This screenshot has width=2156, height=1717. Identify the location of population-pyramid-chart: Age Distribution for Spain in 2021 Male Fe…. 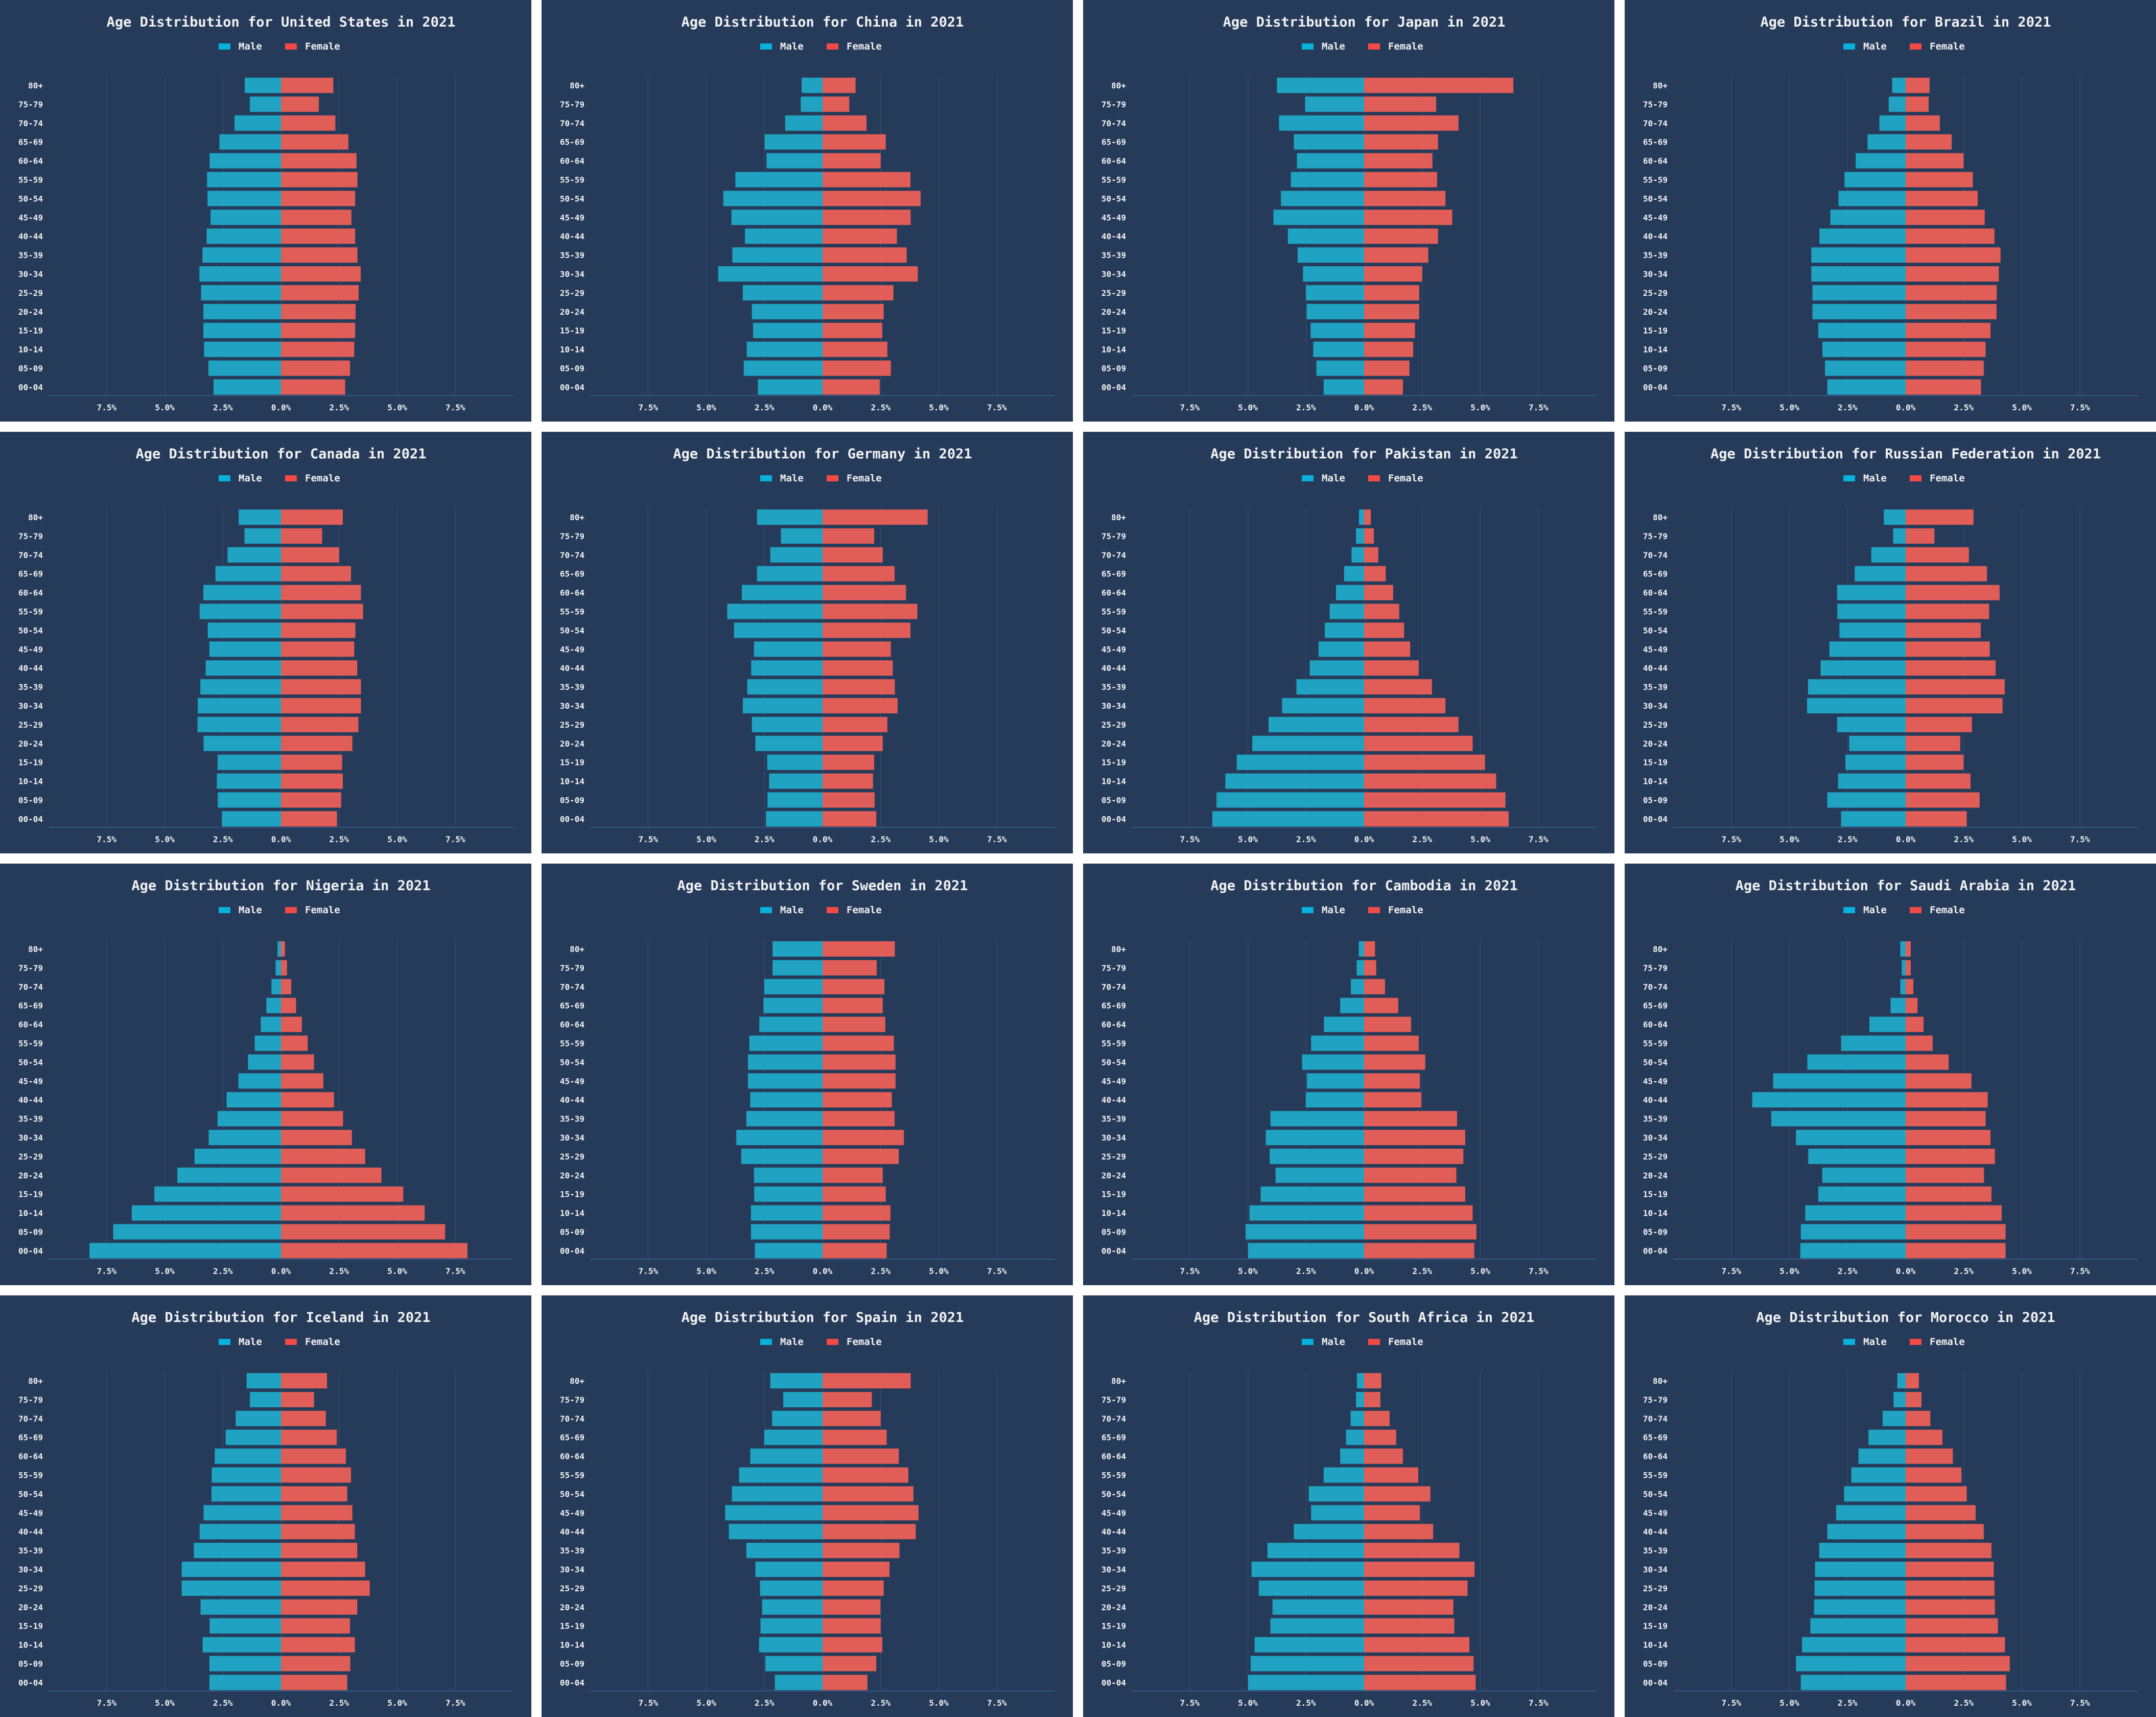
(807, 1506).